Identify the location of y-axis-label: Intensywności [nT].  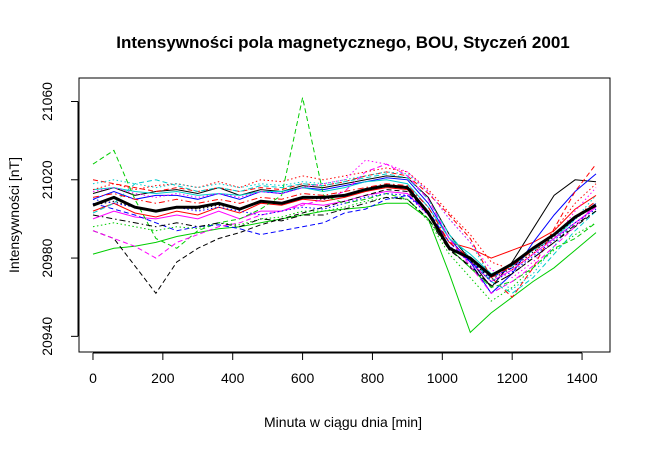
(14, 215).